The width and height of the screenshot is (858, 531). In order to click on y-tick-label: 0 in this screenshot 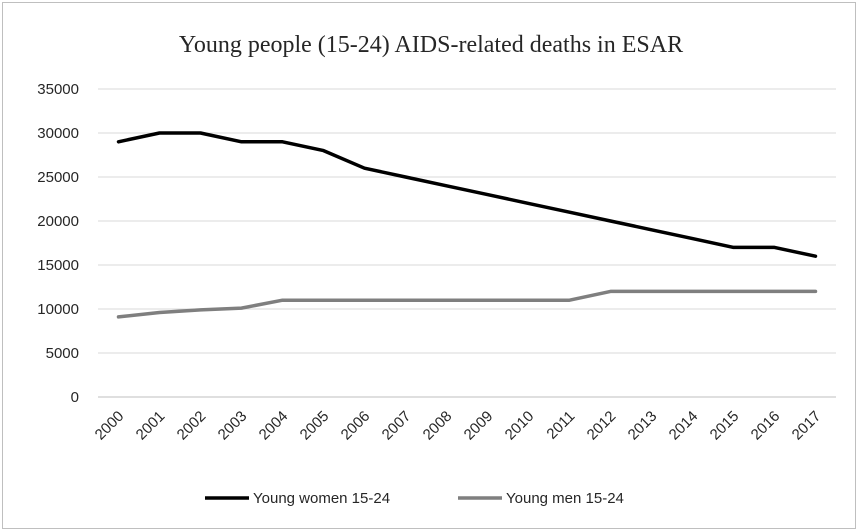, I will do `click(75, 397)`.